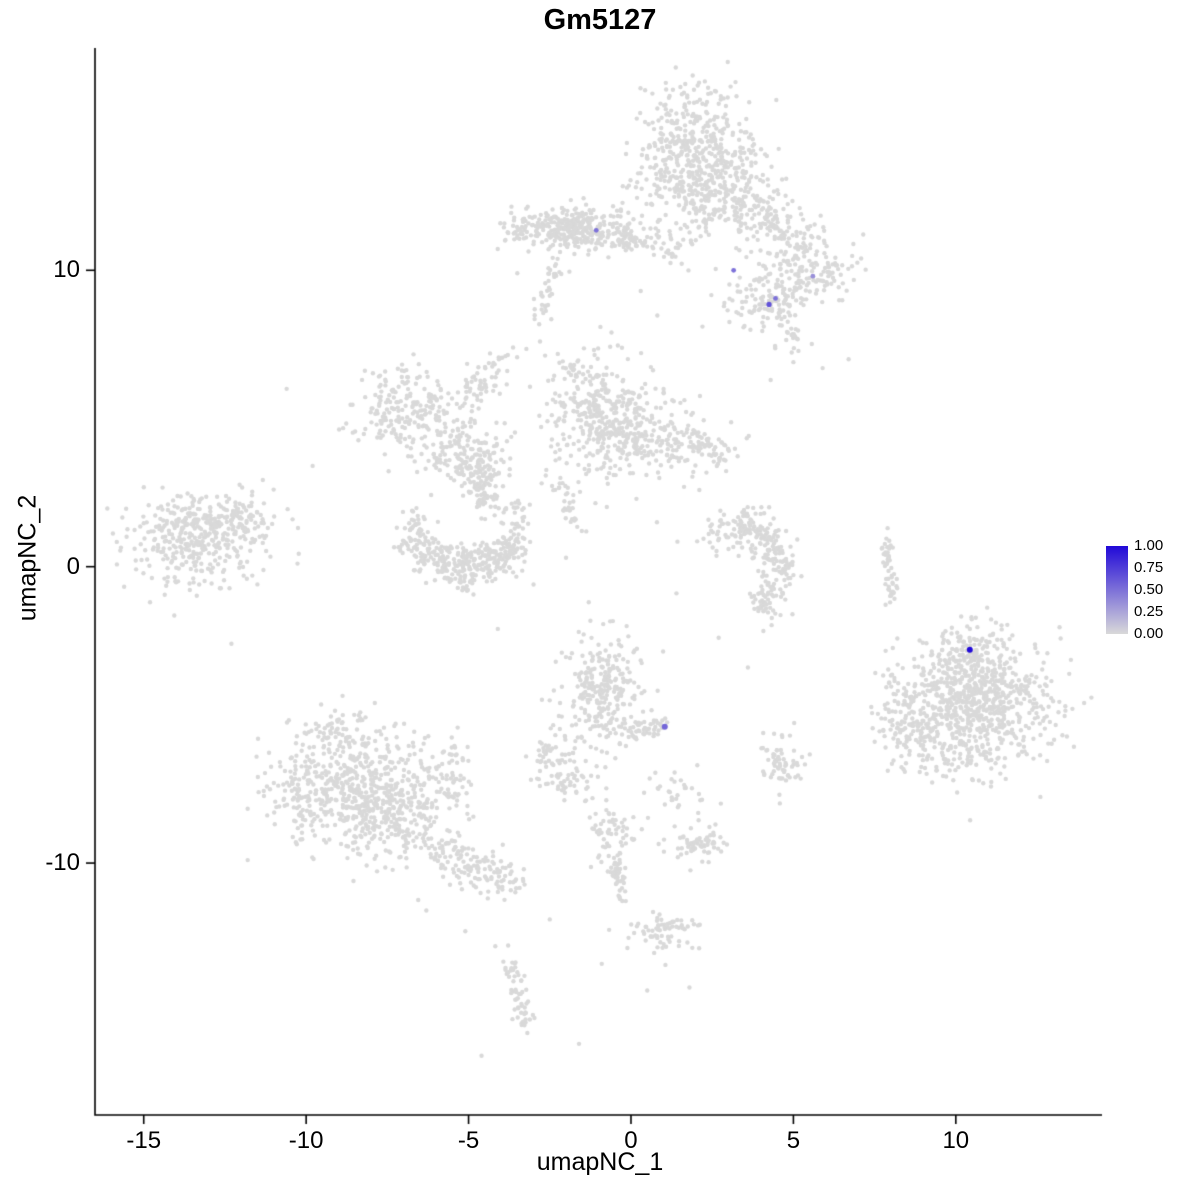 Image resolution: width=1200 pixels, height=1200 pixels. What do you see at coordinates (73, 566) in the screenshot?
I see `y-tick-label: 0` at bounding box center [73, 566].